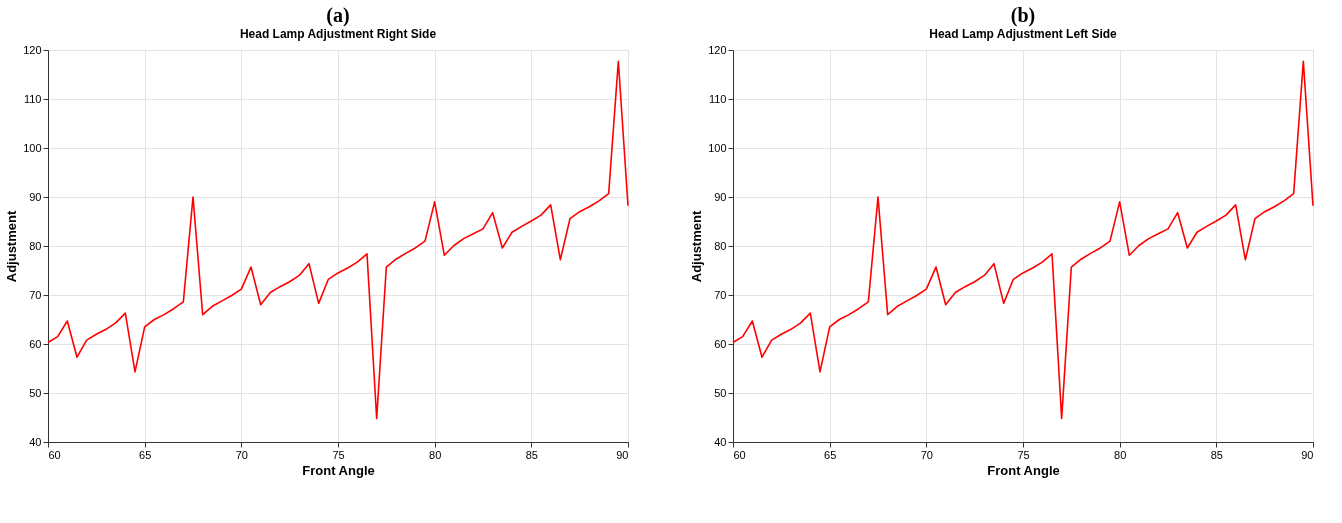 The image size is (1342, 523). What do you see at coordinates (1023, 15) in the screenshot?
I see `chart-title: (b)` at bounding box center [1023, 15].